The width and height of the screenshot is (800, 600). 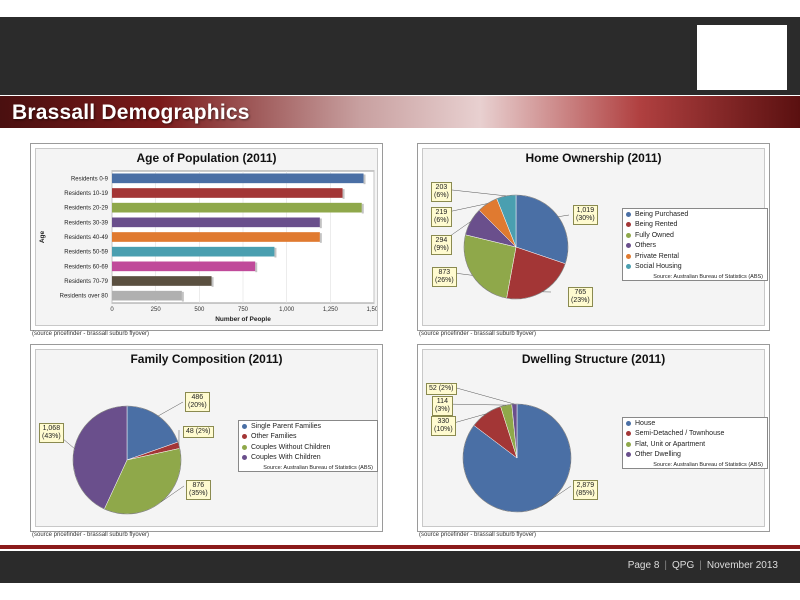 I want to click on category-label: Residents 30-39, so click(x=86, y=223).